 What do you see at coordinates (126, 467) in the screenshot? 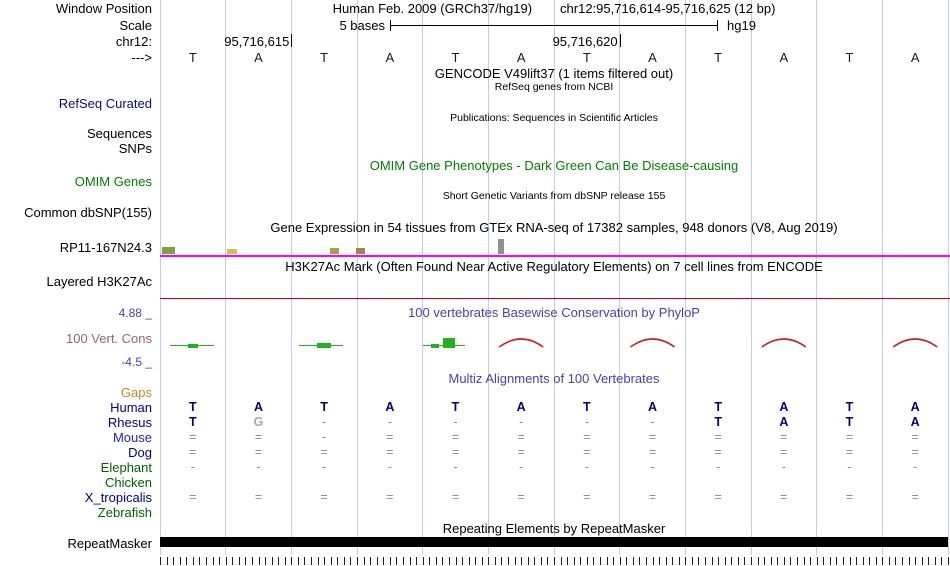
I see `multiz-species-label-elephant: Elephant` at bounding box center [126, 467].